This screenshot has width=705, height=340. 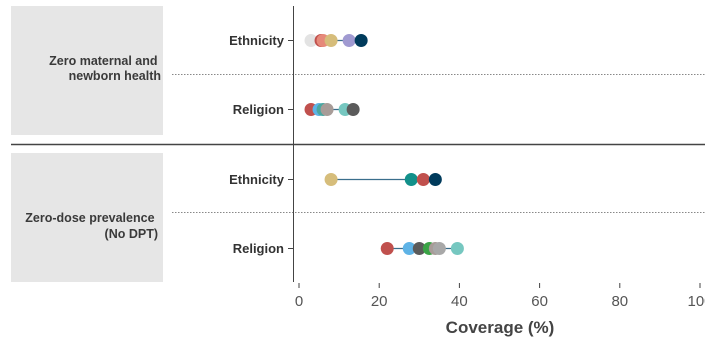 I want to click on x-tick-label: 60, so click(x=539, y=301).